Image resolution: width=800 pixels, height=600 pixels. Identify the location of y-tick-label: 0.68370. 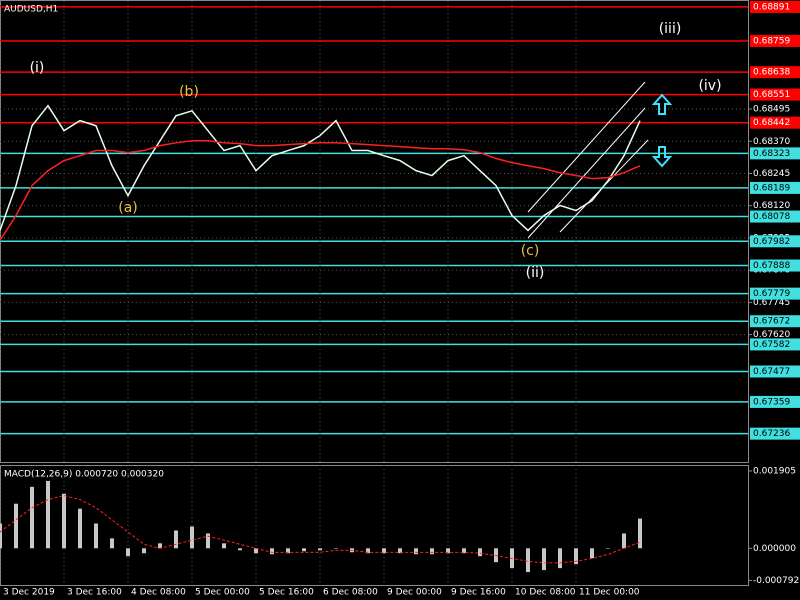
(771, 142).